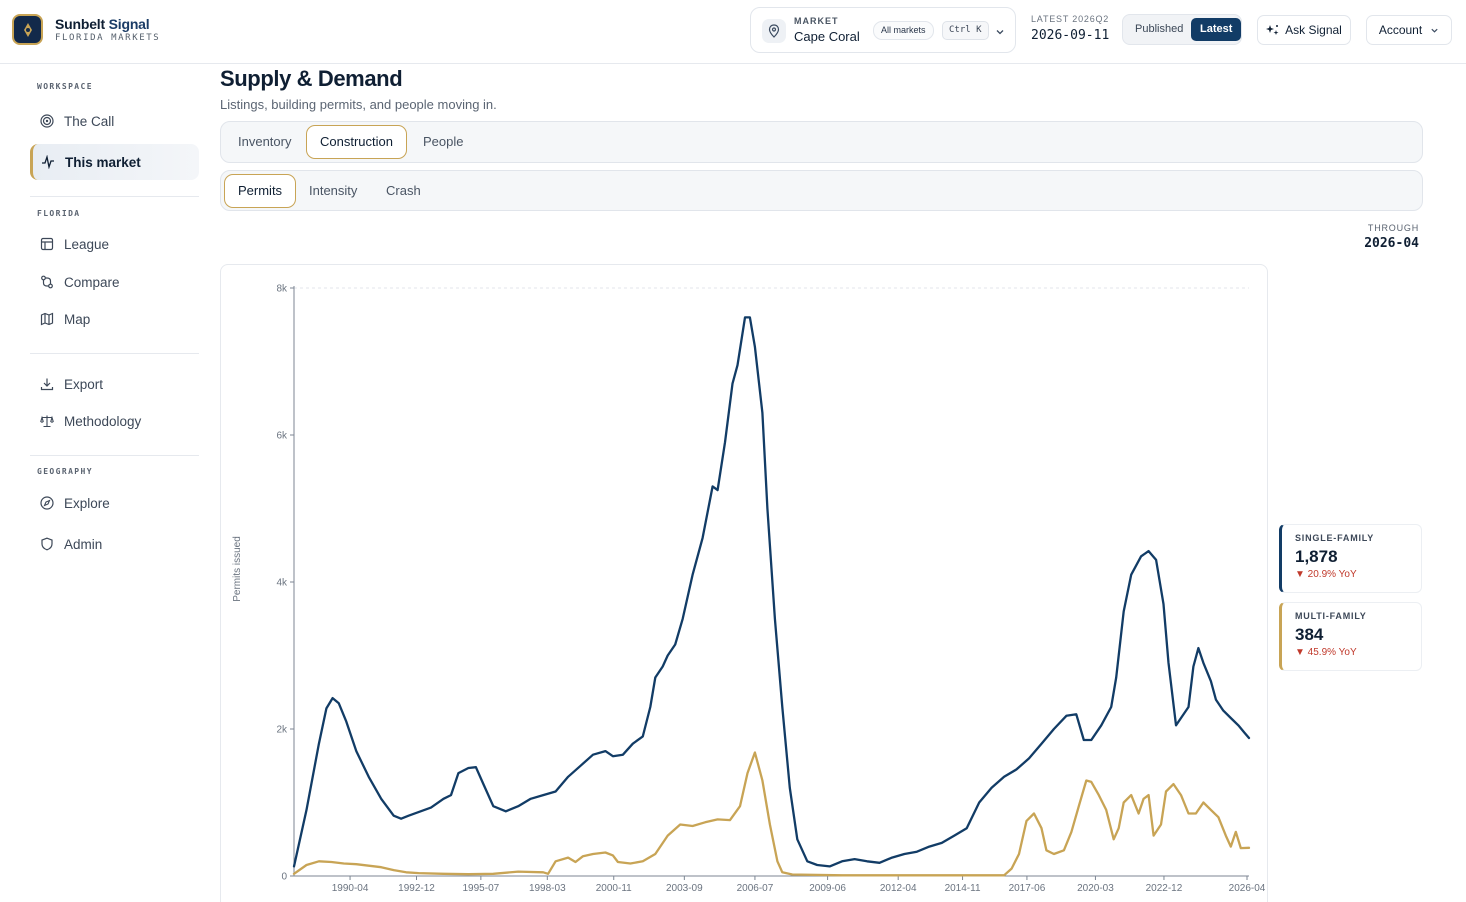 The height and width of the screenshot is (902, 1466). Describe the element at coordinates (47, 121) in the screenshot. I see `target-icon` at that location.